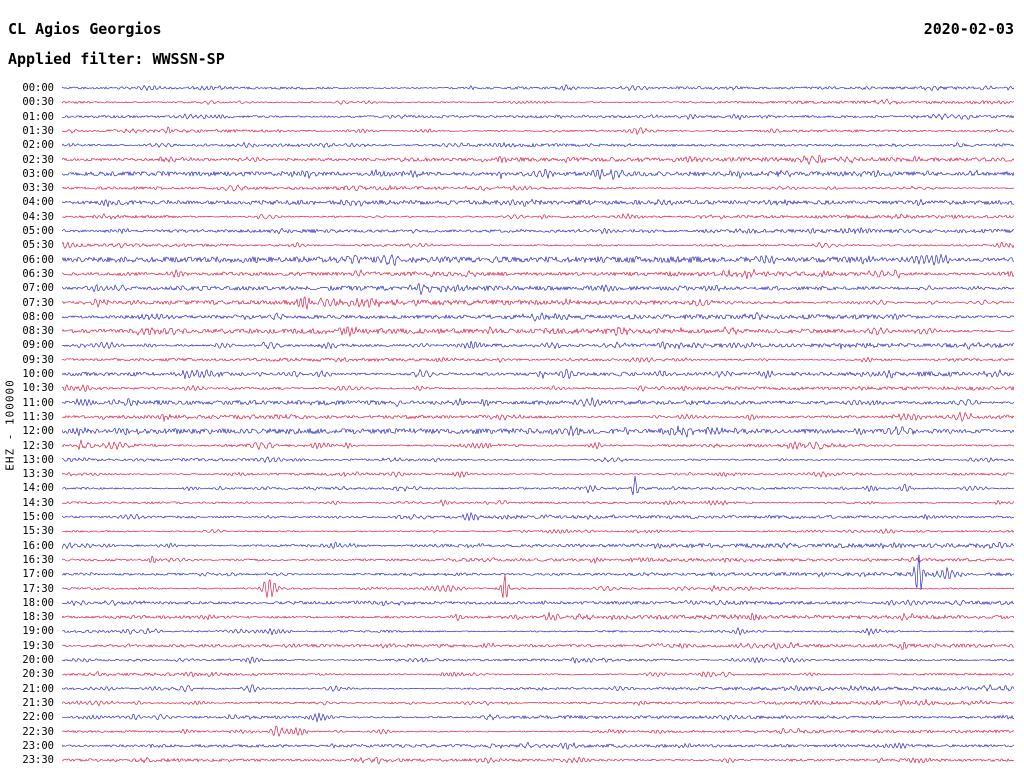  I want to click on station-title: CL Agios Georgios, so click(85, 29).